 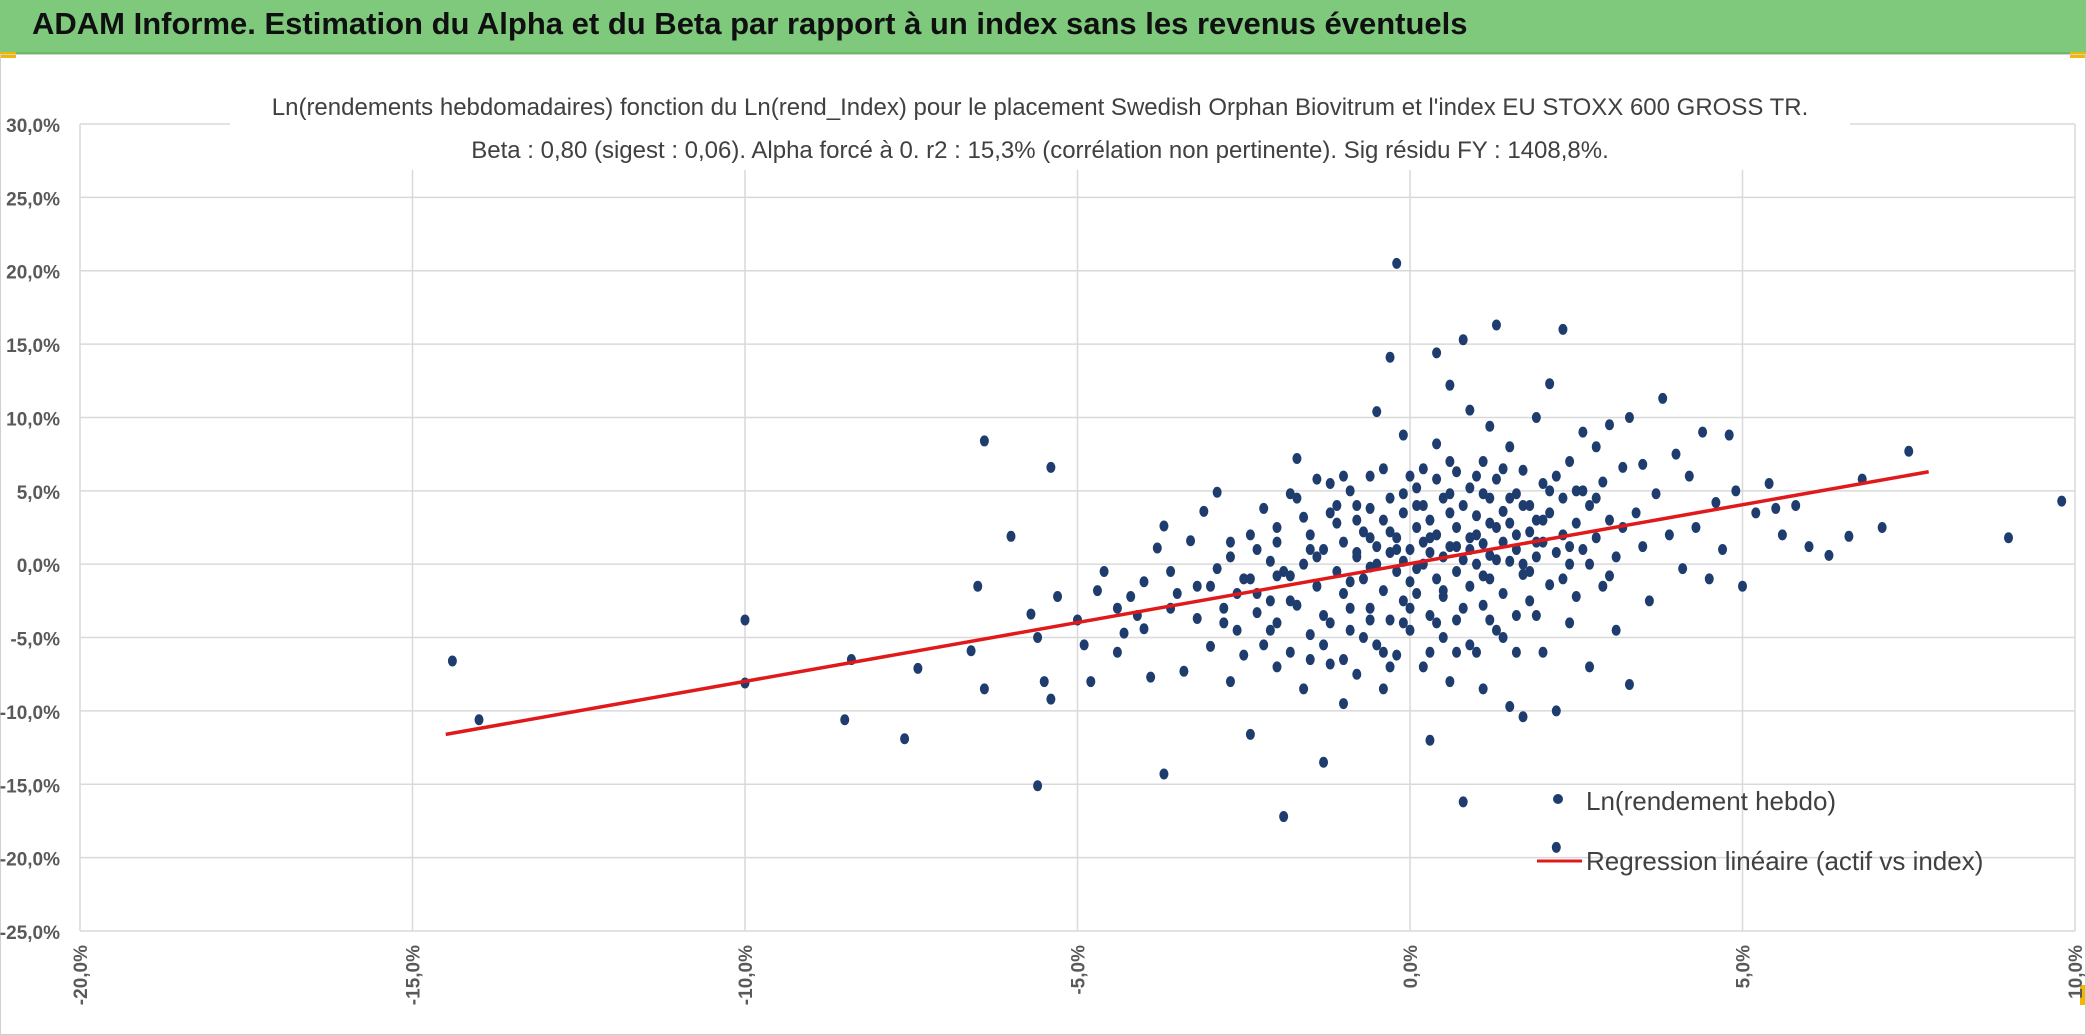 What do you see at coordinates (38, 566) in the screenshot?
I see `y-tick-label: 0,0%` at bounding box center [38, 566].